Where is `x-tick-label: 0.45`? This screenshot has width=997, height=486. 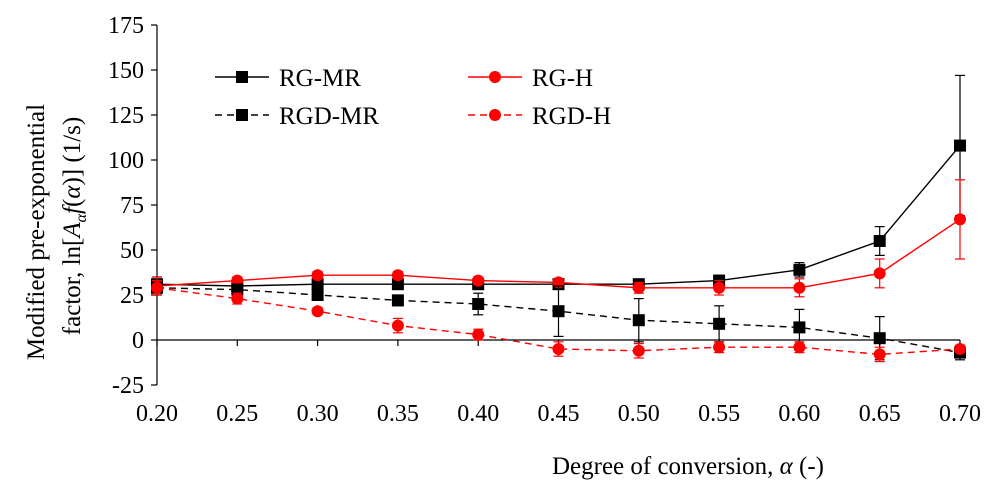 x-tick-label: 0.45 is located at coordinates (559, 414).